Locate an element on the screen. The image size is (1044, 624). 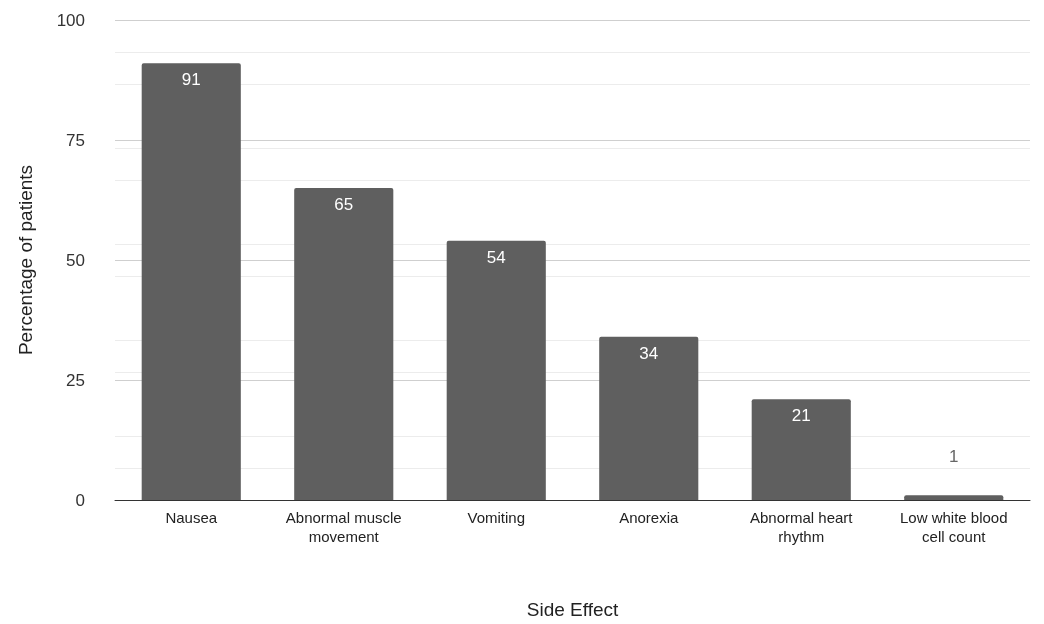
data-label: 1 is located at coordinates (954, 457).